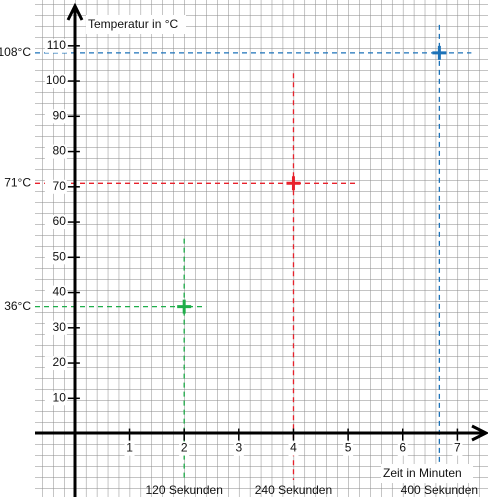 The height and width of the screenshot is (497, 488). I want to click on x-axis-arrow, so click(479, 433).